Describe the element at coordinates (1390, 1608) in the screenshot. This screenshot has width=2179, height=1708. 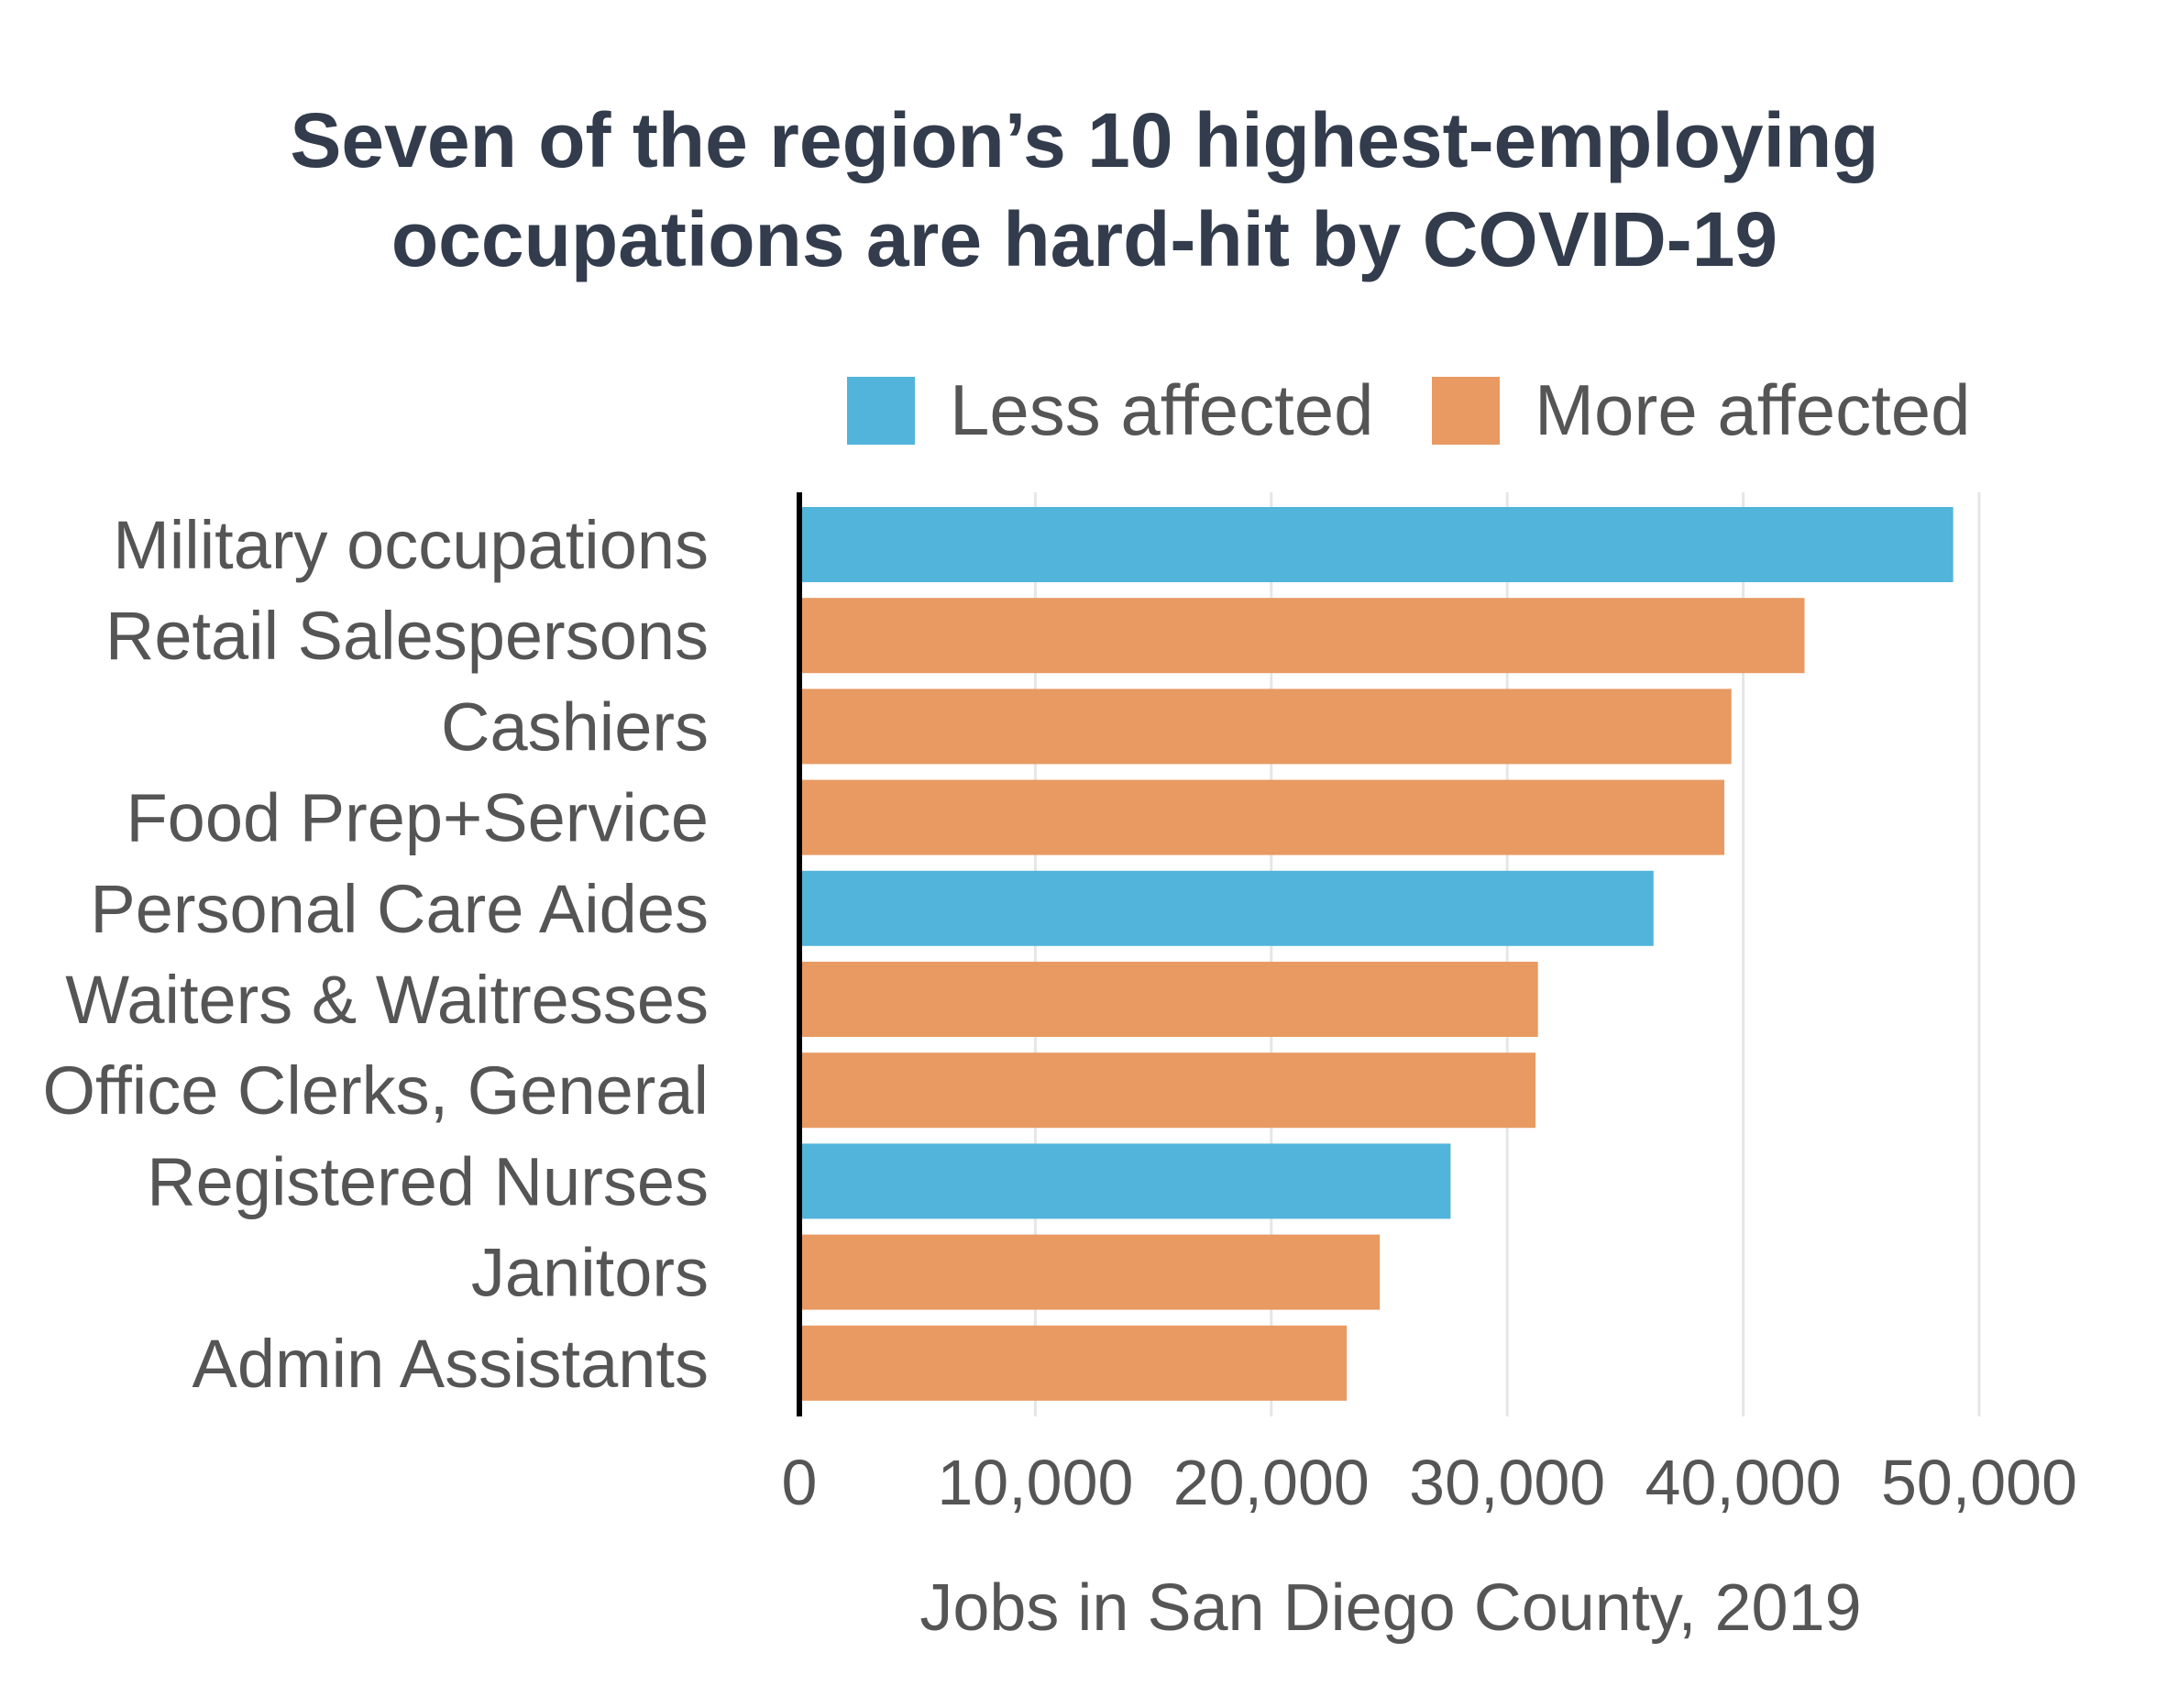
I see `x-axis-title: Jobs in San Diego County, 2019` at that location.